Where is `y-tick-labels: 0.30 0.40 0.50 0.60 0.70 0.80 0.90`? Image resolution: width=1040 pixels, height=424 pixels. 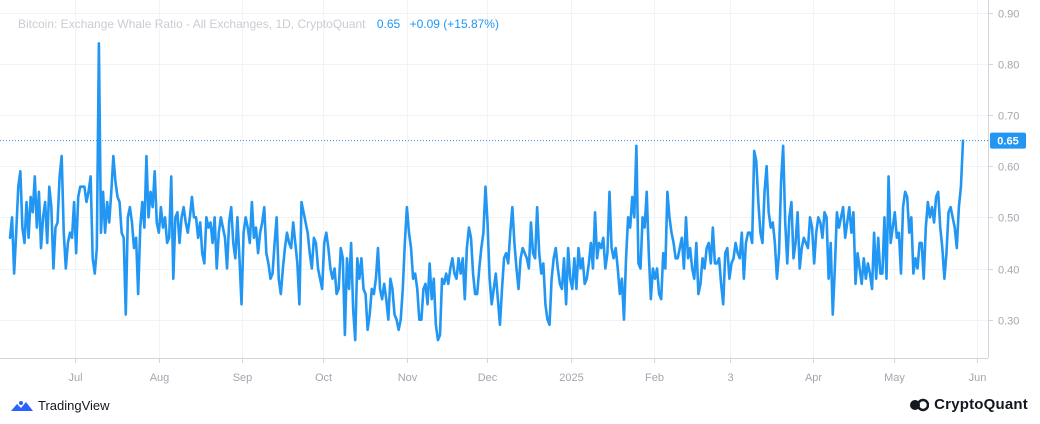 y-tick-labels: 0.30 0.40 0.50 0.60 0.70 0.80 0.90 is located at coordinates (1008, 168).